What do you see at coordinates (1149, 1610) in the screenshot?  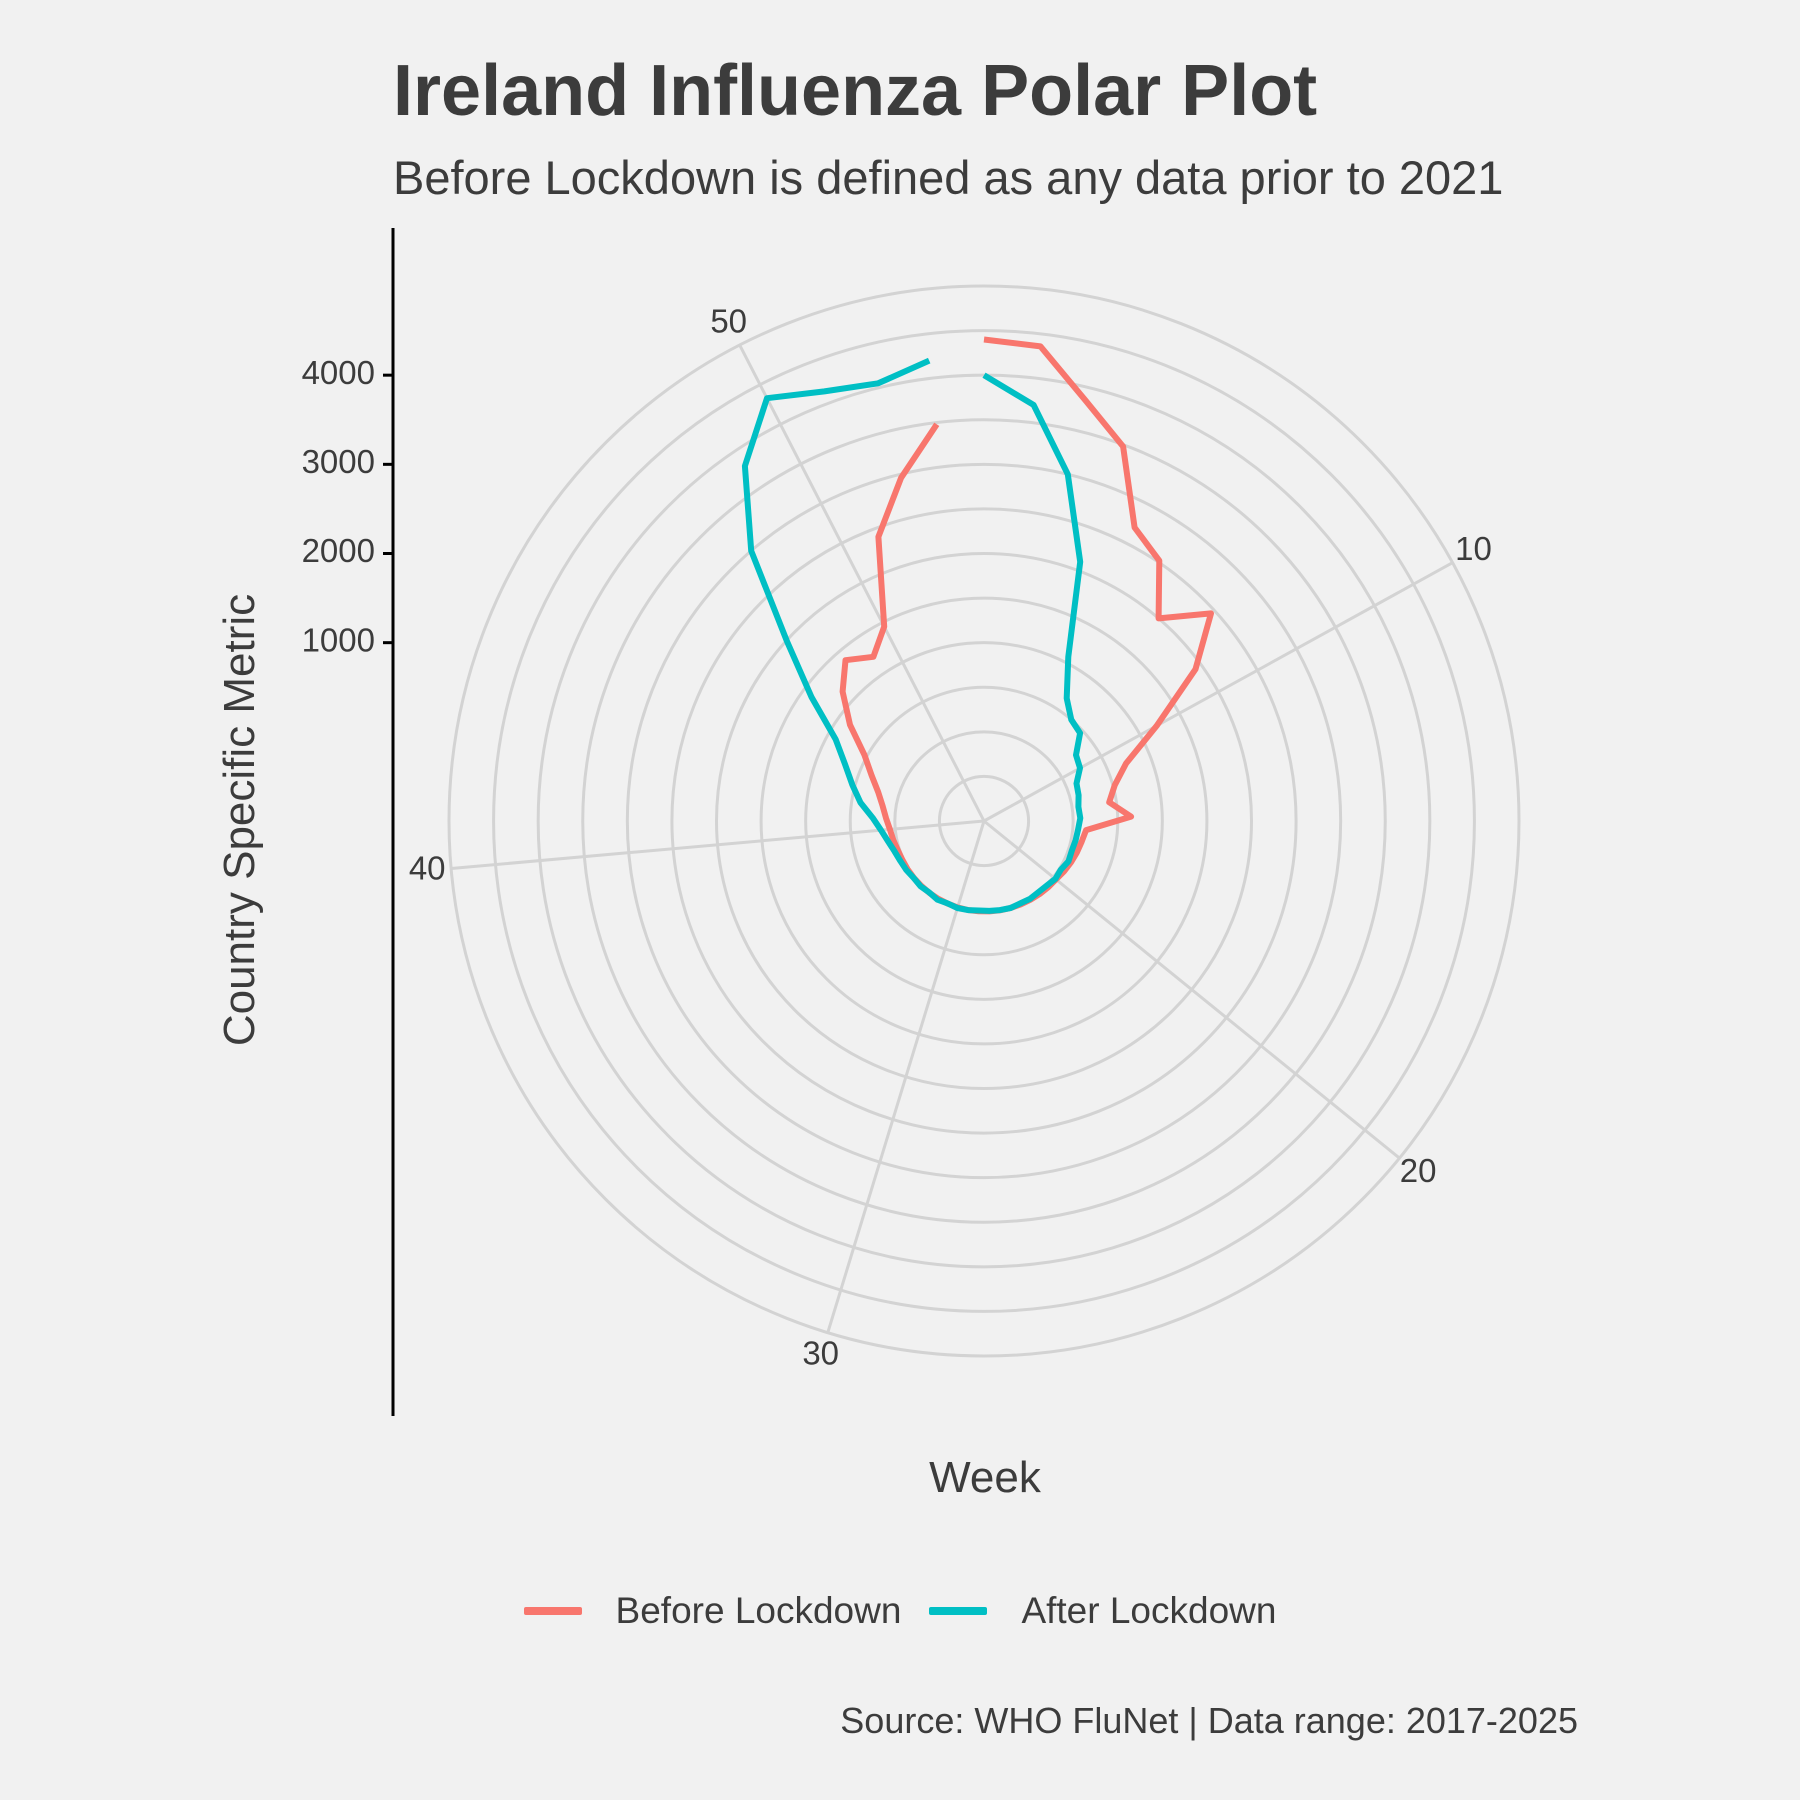 I see `legend-label-after: After Lockdown` at bounding box center [1149, 1610].